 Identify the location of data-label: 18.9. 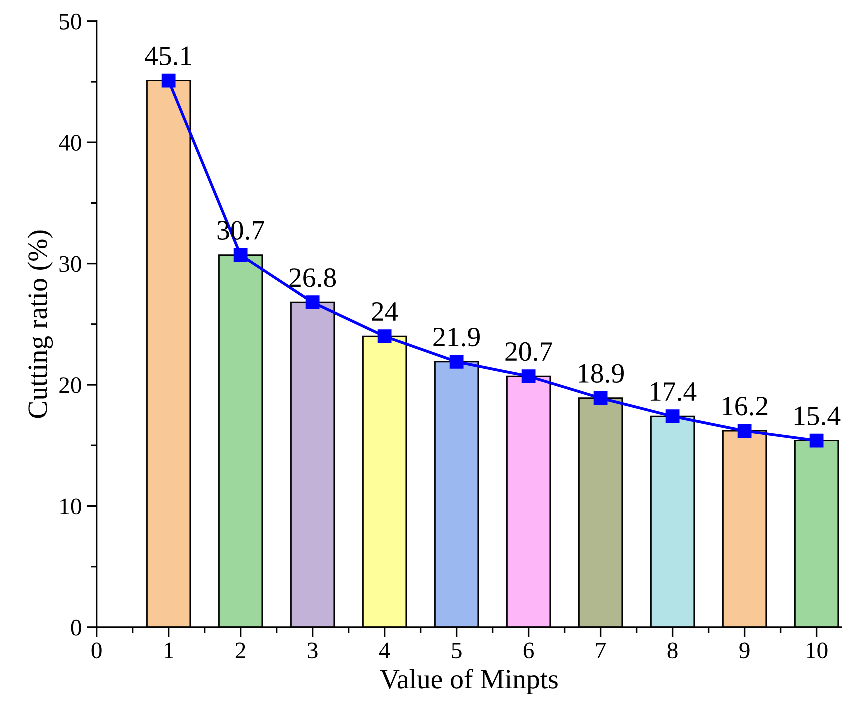
(601, 374).